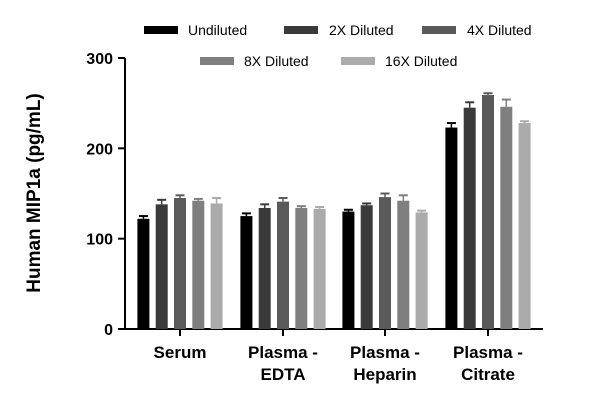  Describe the element at coordinates (282, 374) in the screenshot. I see `category-label-line: EDTA` at that location.